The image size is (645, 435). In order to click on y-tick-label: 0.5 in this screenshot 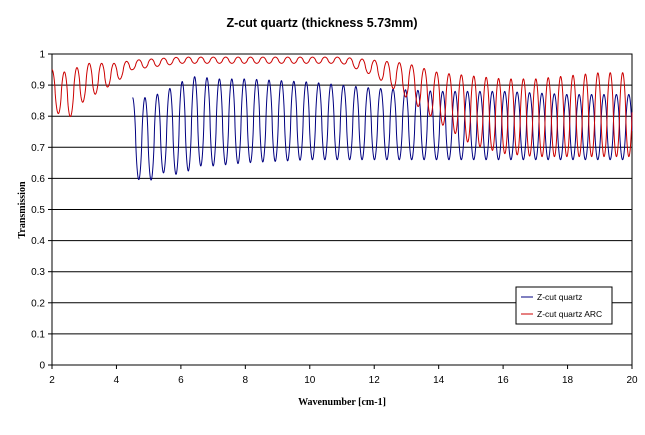, I will do `click(38, 210)`.